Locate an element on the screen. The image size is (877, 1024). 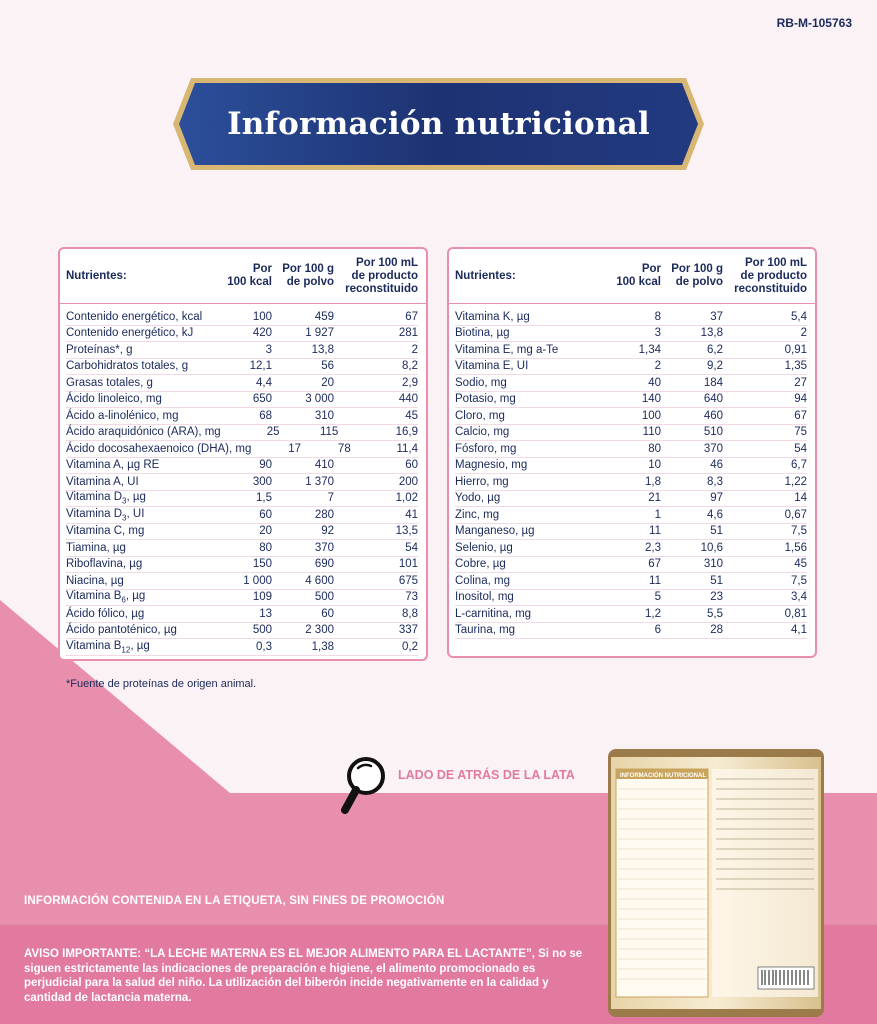
table-row: Contenido energético, kcal 100 459 67 is located at coordinates (242, 317).